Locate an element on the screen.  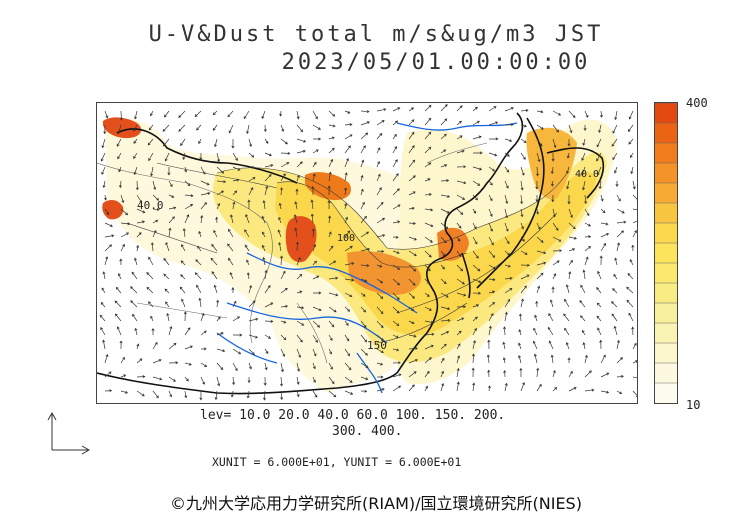
chart-title: U-V&Dust total m/s&ug/m3 JST is located at coordinates (376, 34).